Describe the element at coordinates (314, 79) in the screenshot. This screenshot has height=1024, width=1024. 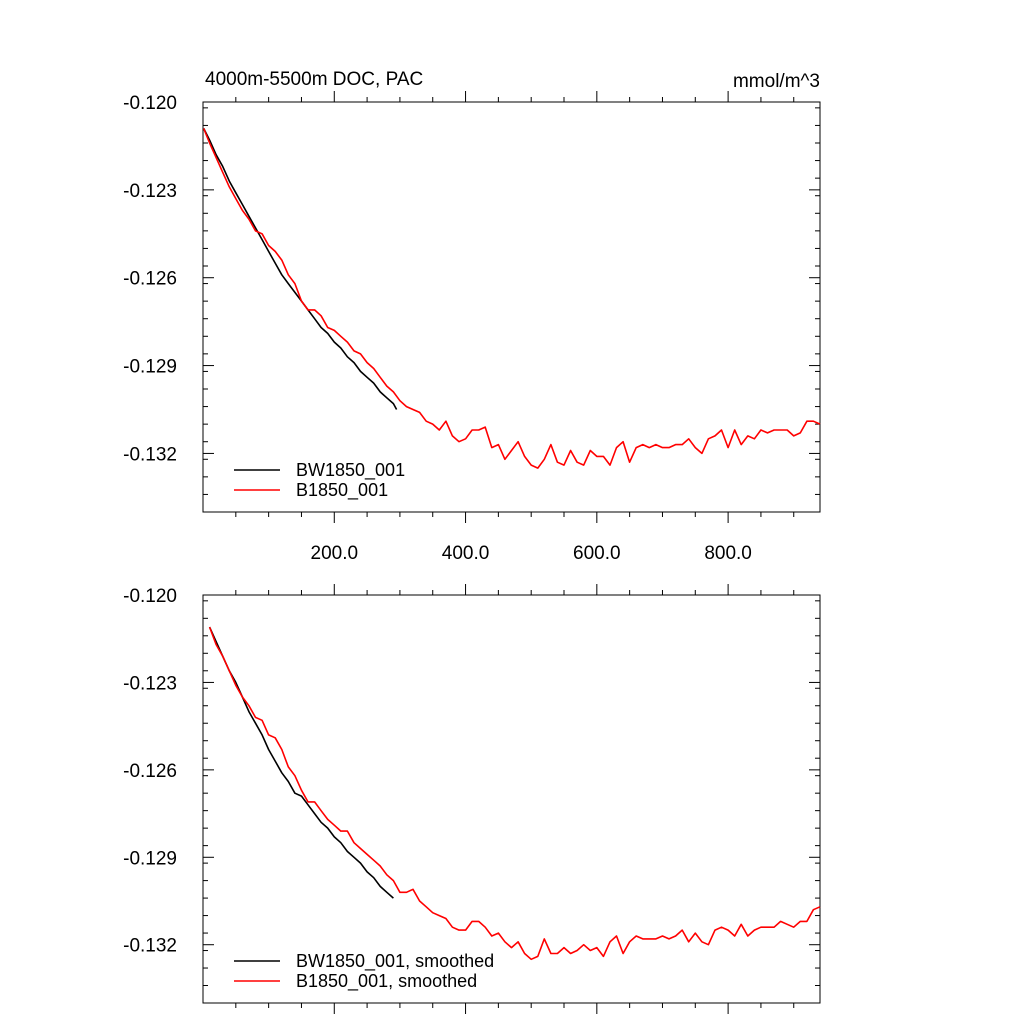
I see `chart-title: 4000m-5500m DOC, PAC` at that location.